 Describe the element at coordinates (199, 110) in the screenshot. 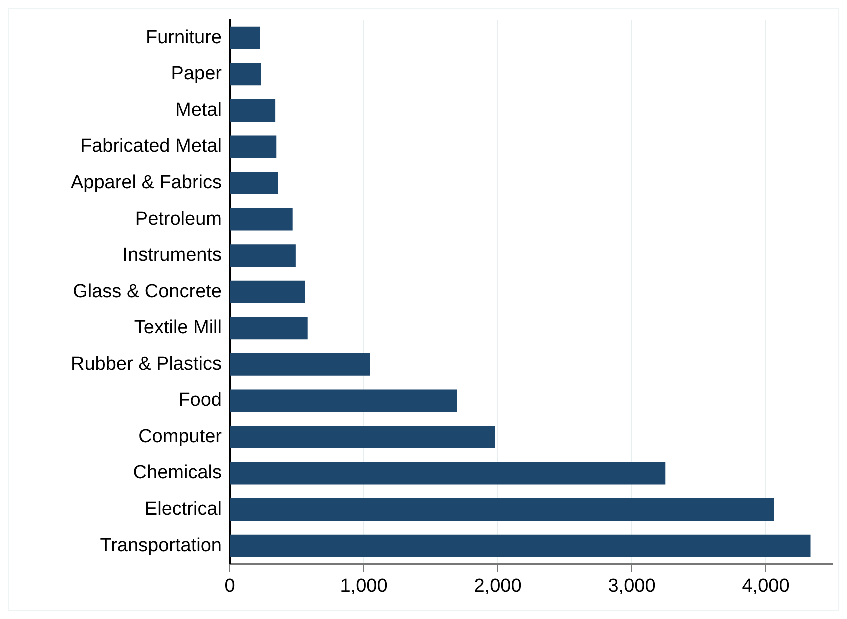

I see `y-tick-label: Metal` at that location.